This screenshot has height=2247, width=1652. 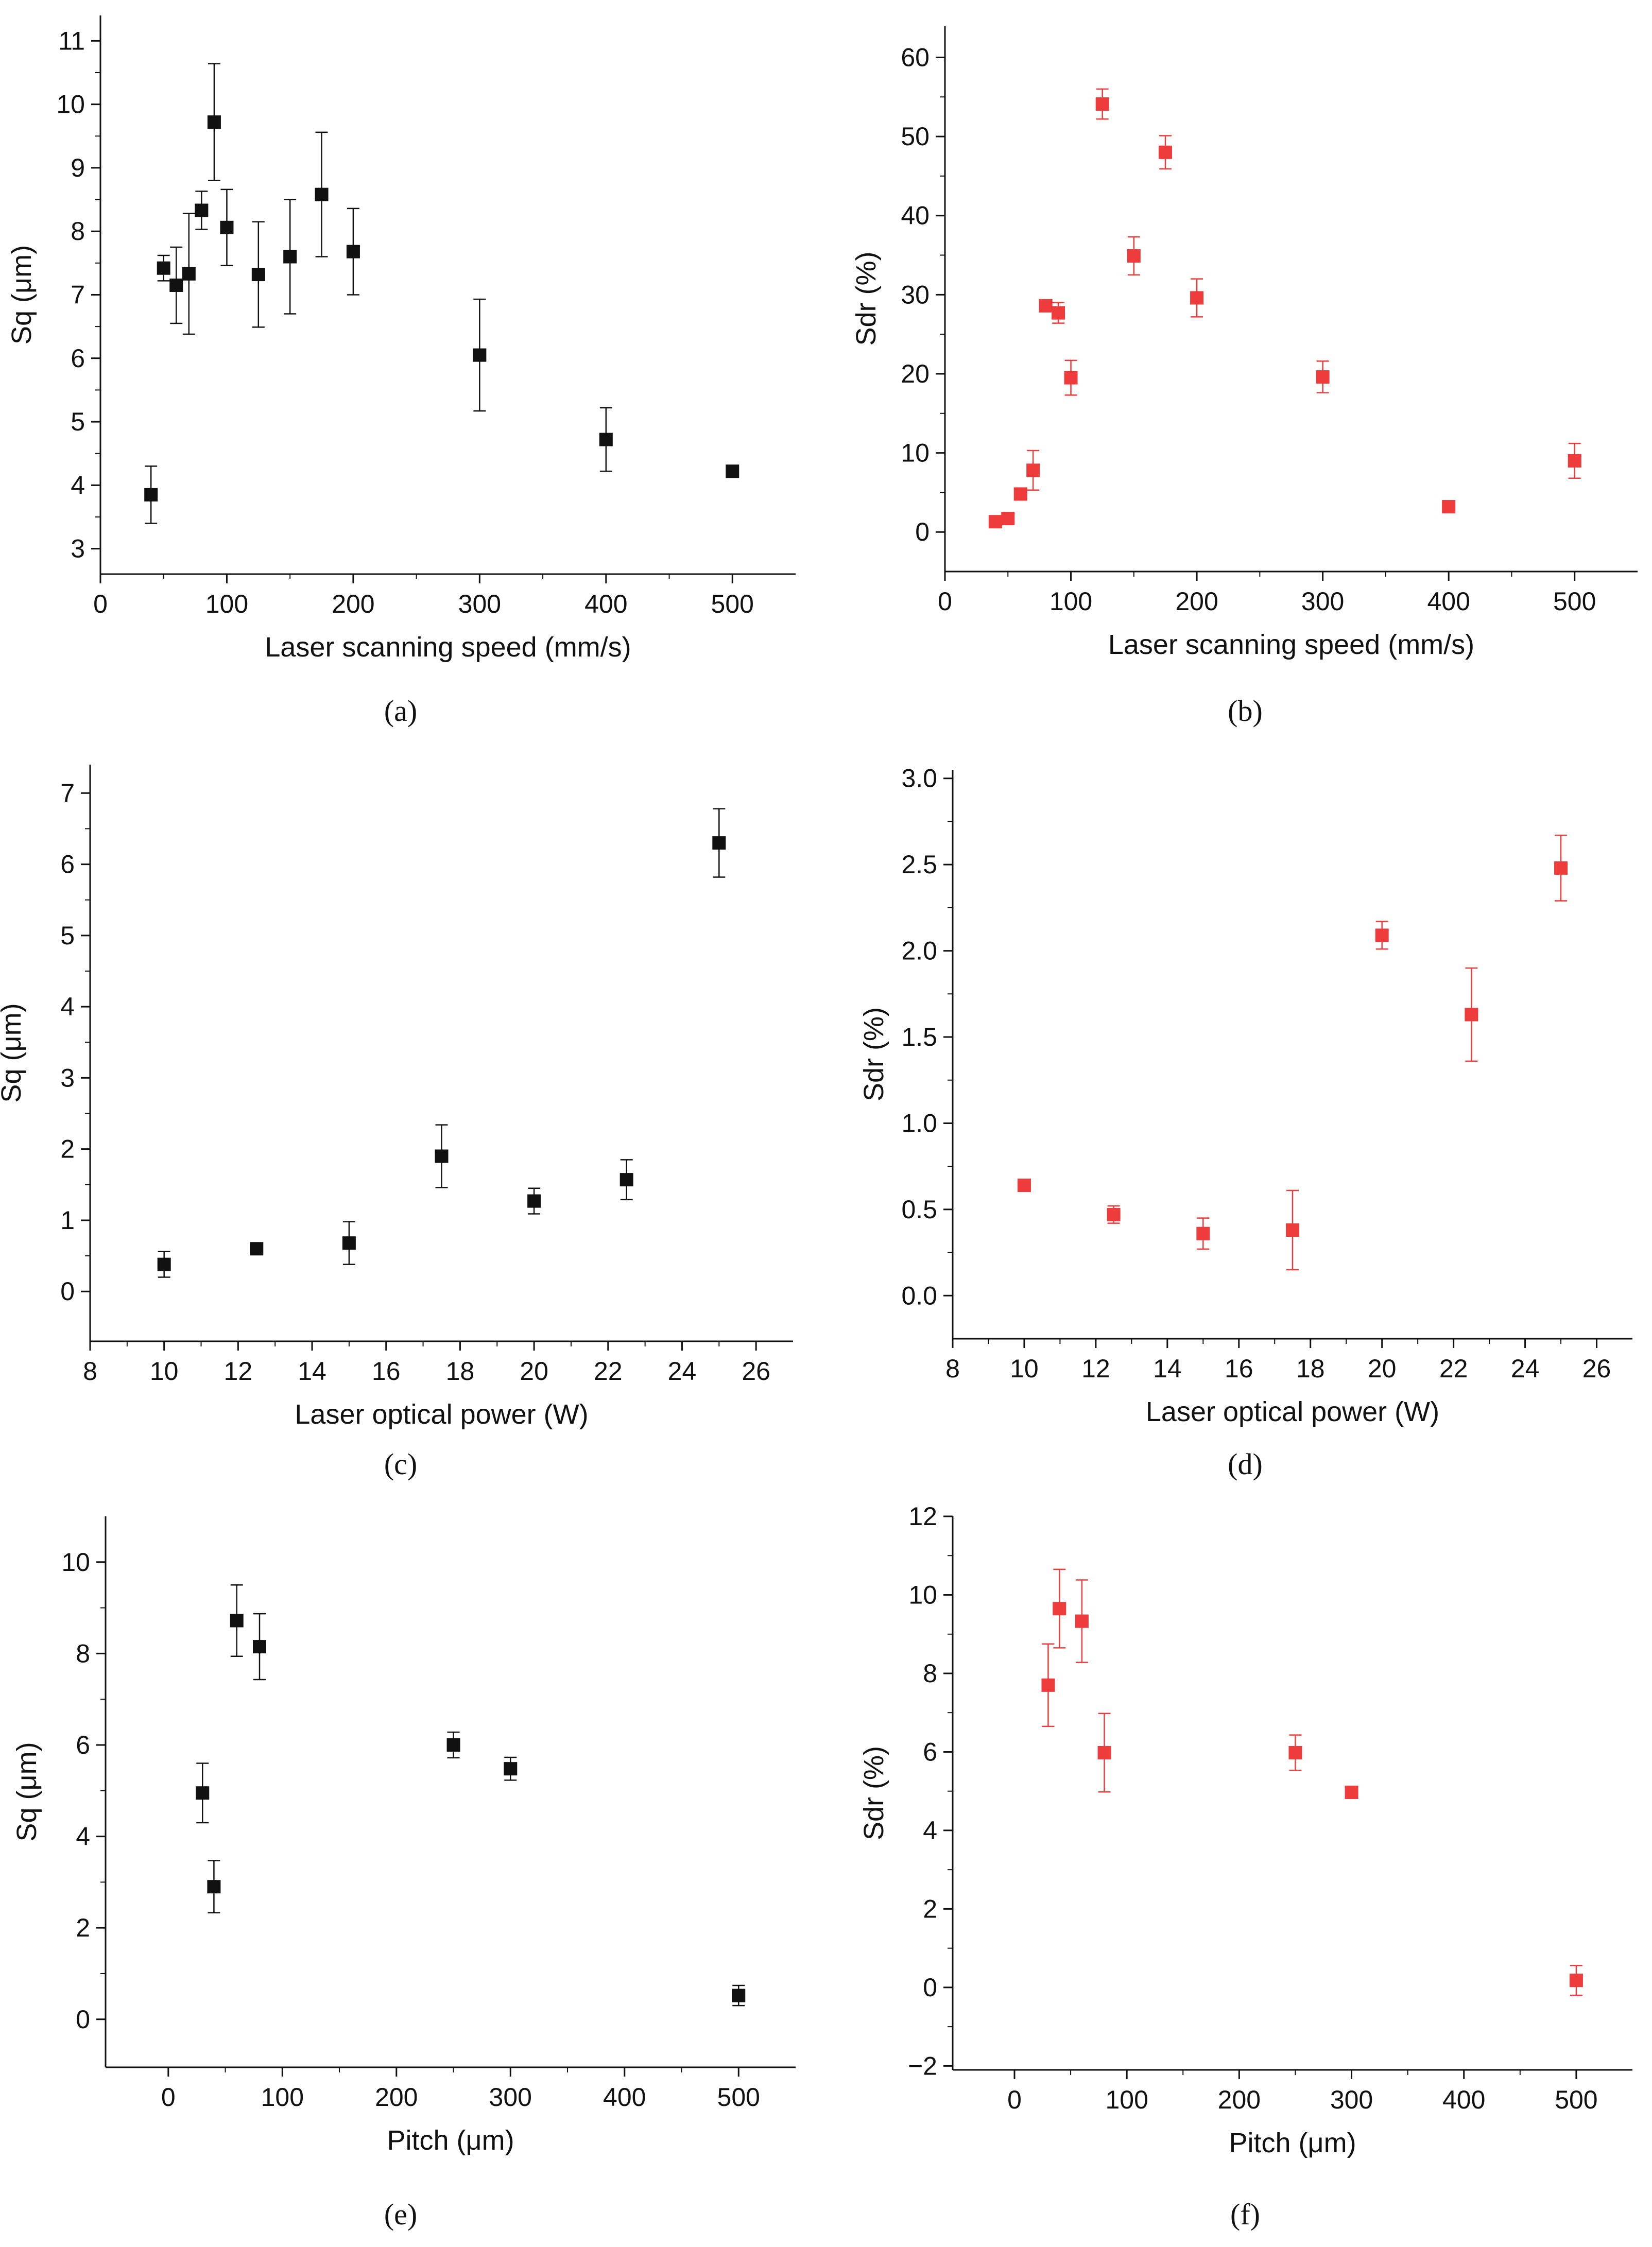 What do you see at coordinates (919, 864) in the screenshot?
I see `y-tick-label: 2.5` at bounding box center [919, 864].